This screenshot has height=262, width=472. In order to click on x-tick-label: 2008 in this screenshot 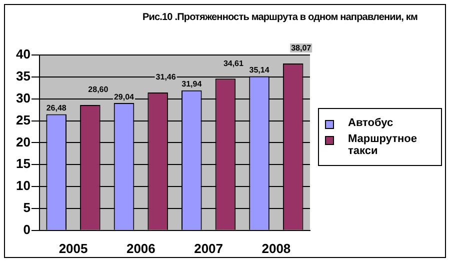, I will do `click(276, 248)`.